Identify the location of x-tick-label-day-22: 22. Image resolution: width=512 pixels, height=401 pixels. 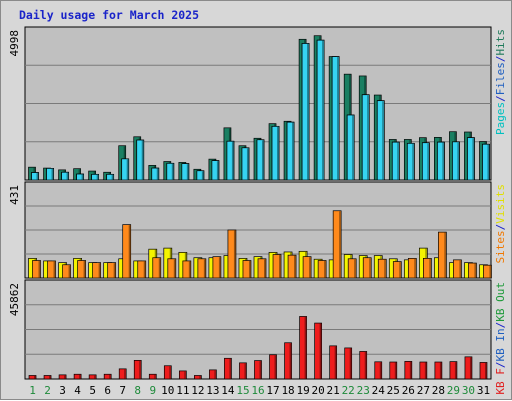
(348, 390).